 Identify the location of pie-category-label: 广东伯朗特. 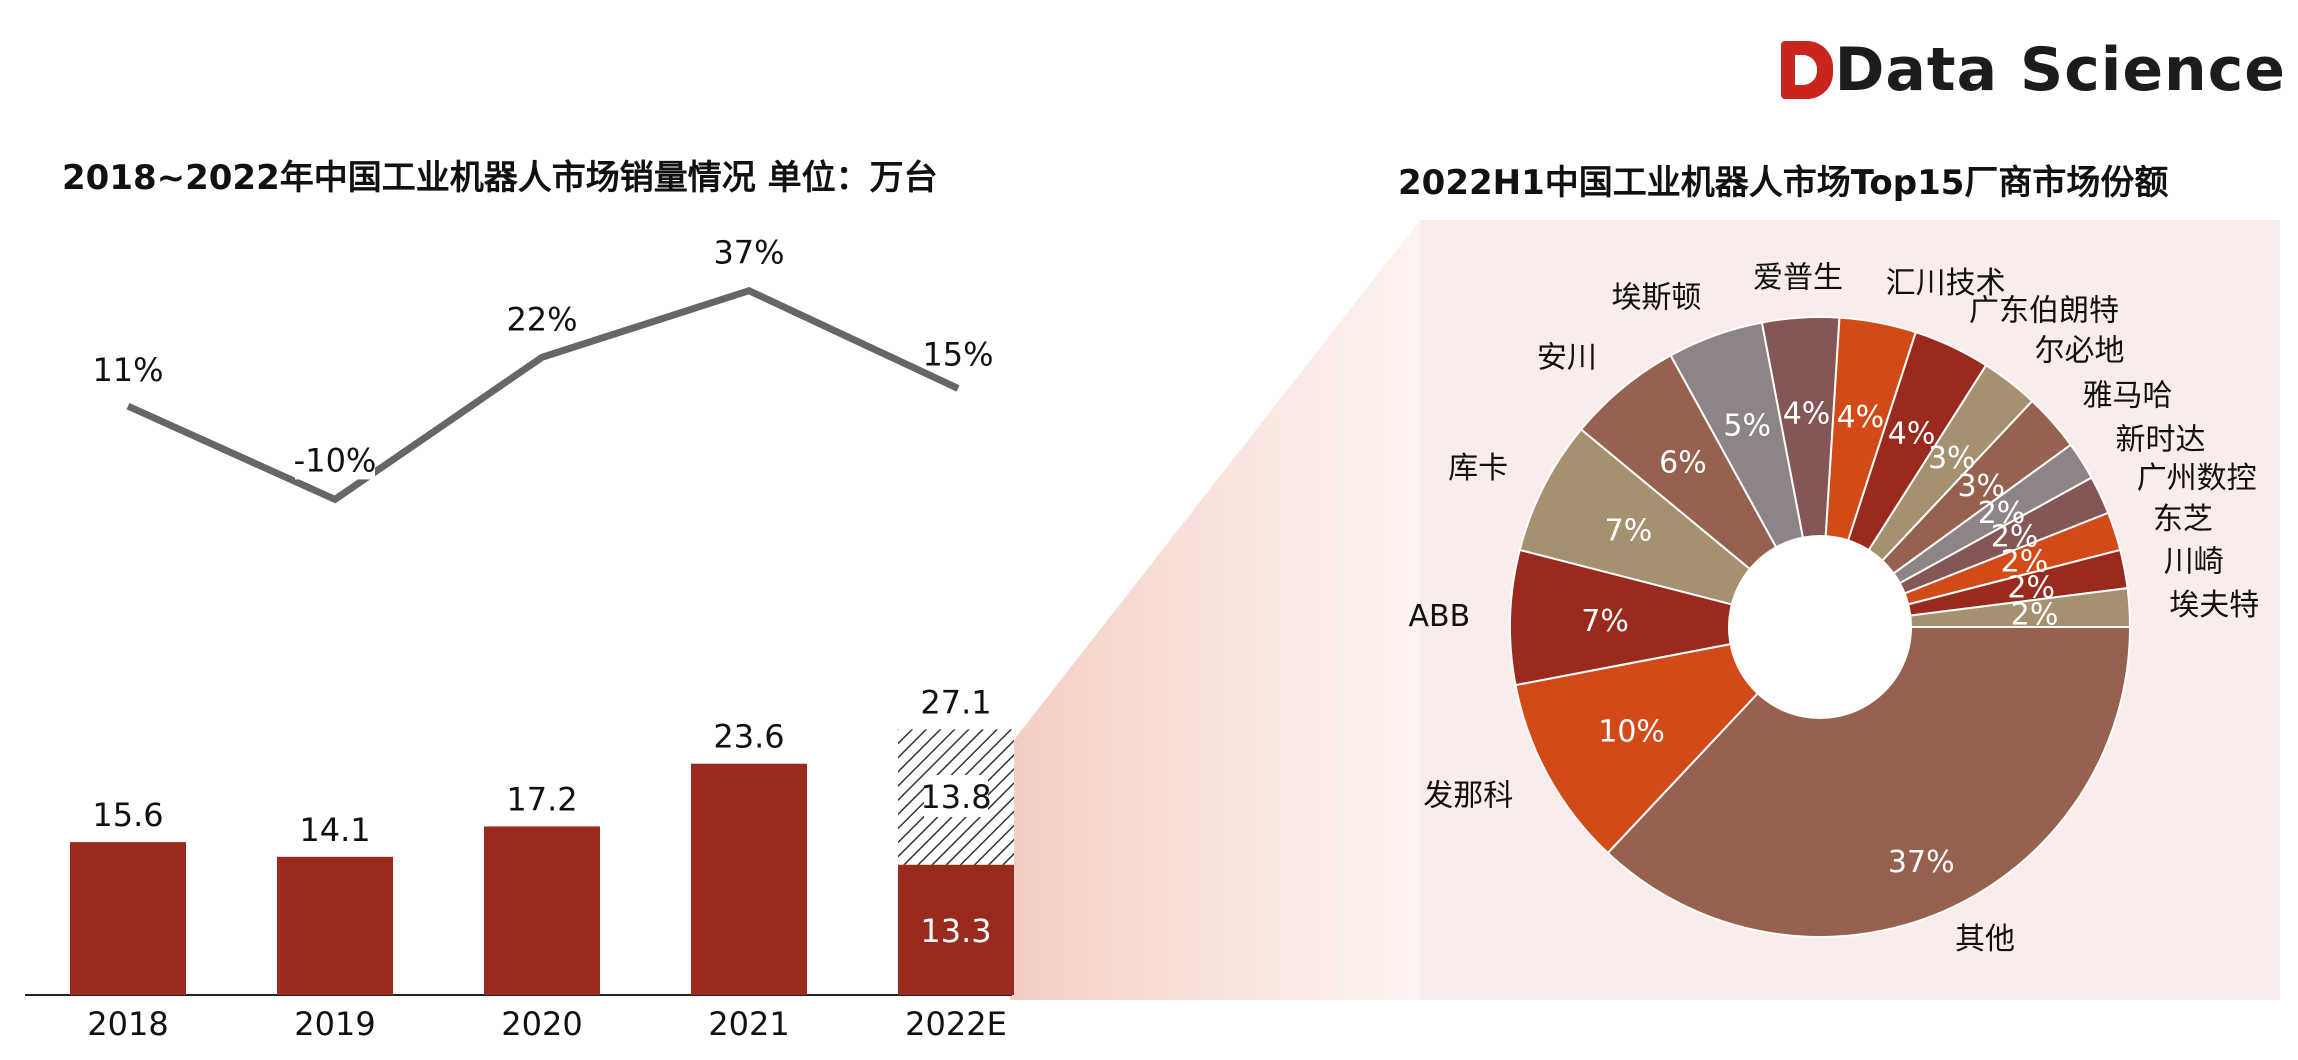
(2044, 310).